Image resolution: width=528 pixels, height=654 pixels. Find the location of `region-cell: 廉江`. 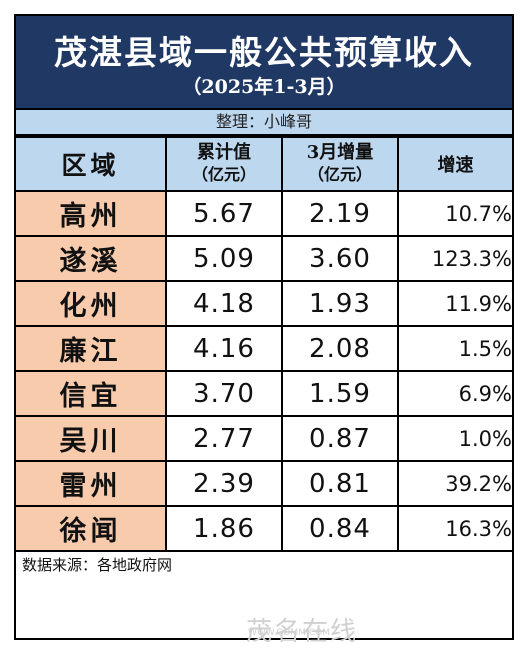

region-cell: 廉江 is located at coordinates (91, 348).